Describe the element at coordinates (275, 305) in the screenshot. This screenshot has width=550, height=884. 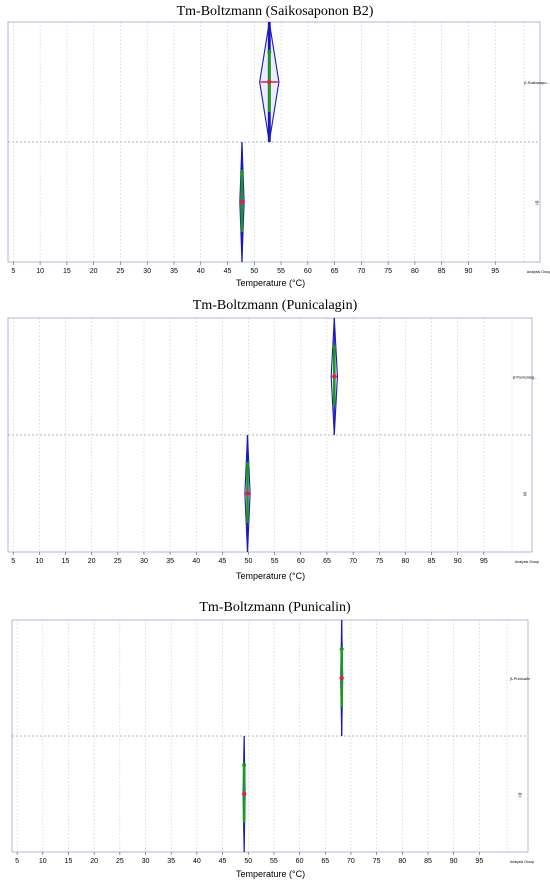
I see `chart-title: Tm-Boltzmann (Punicalagin)` at that location.